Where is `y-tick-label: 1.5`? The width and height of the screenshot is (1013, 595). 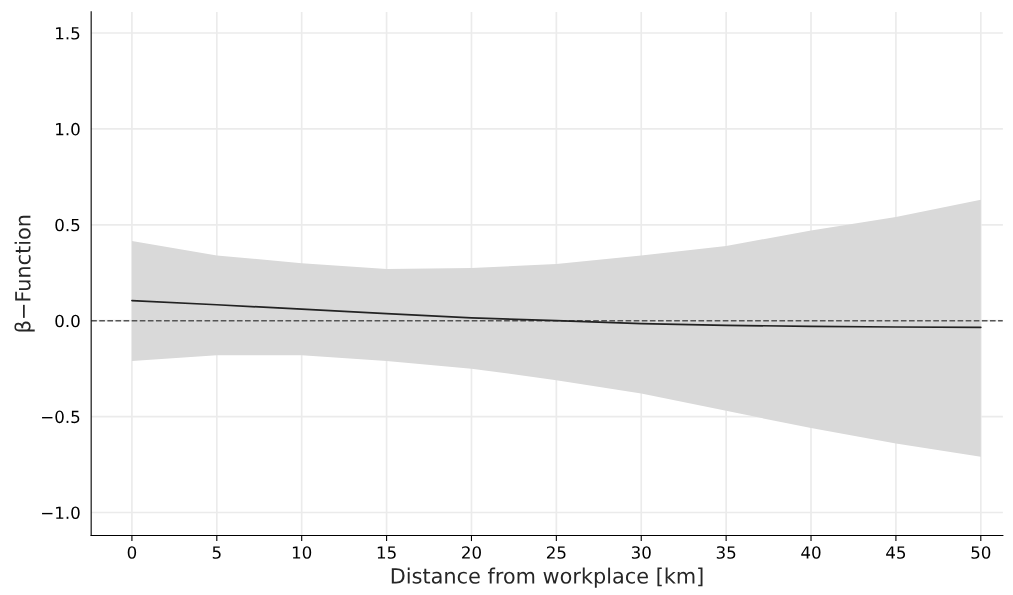
y-tick-label: 1.5 is located at coordinates (68, 33).